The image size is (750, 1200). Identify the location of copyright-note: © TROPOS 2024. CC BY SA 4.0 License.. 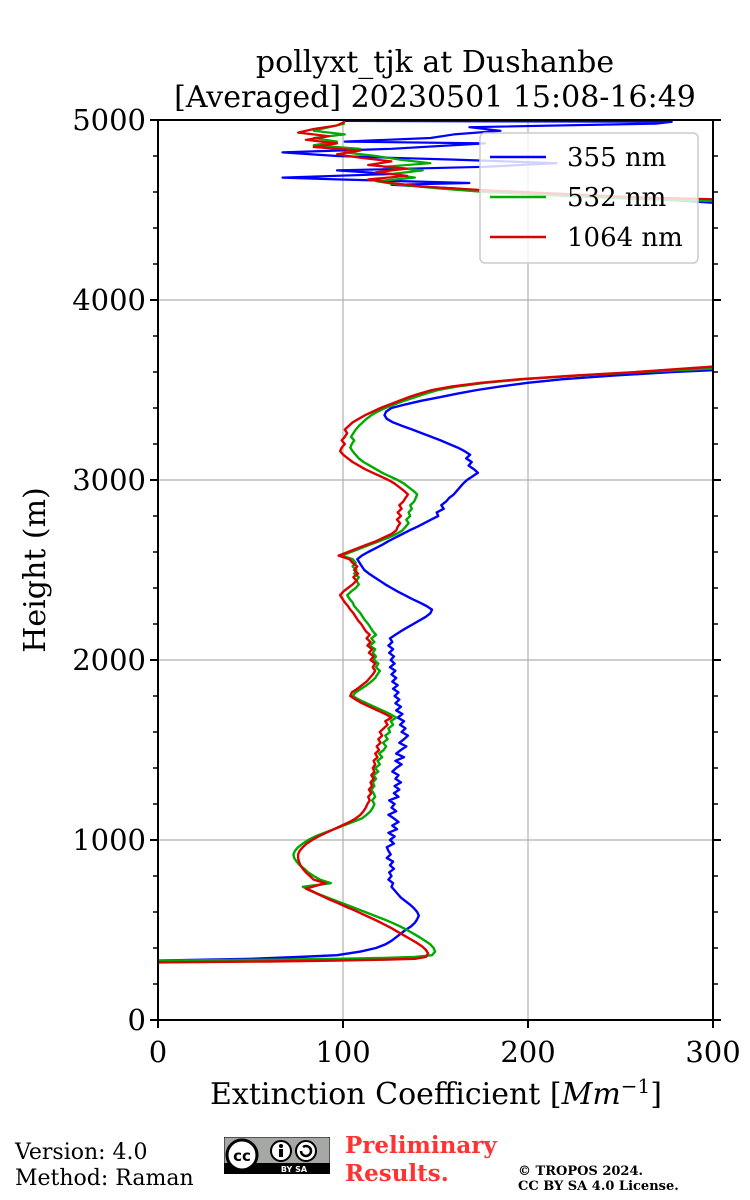
(598, 1179).